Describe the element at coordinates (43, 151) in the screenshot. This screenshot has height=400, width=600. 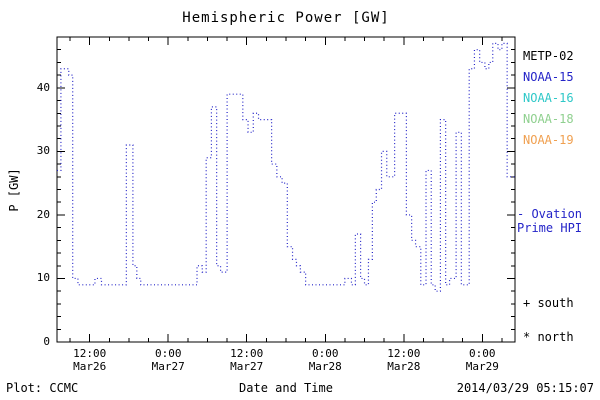
I see `y-tick-label: 30` at that location.